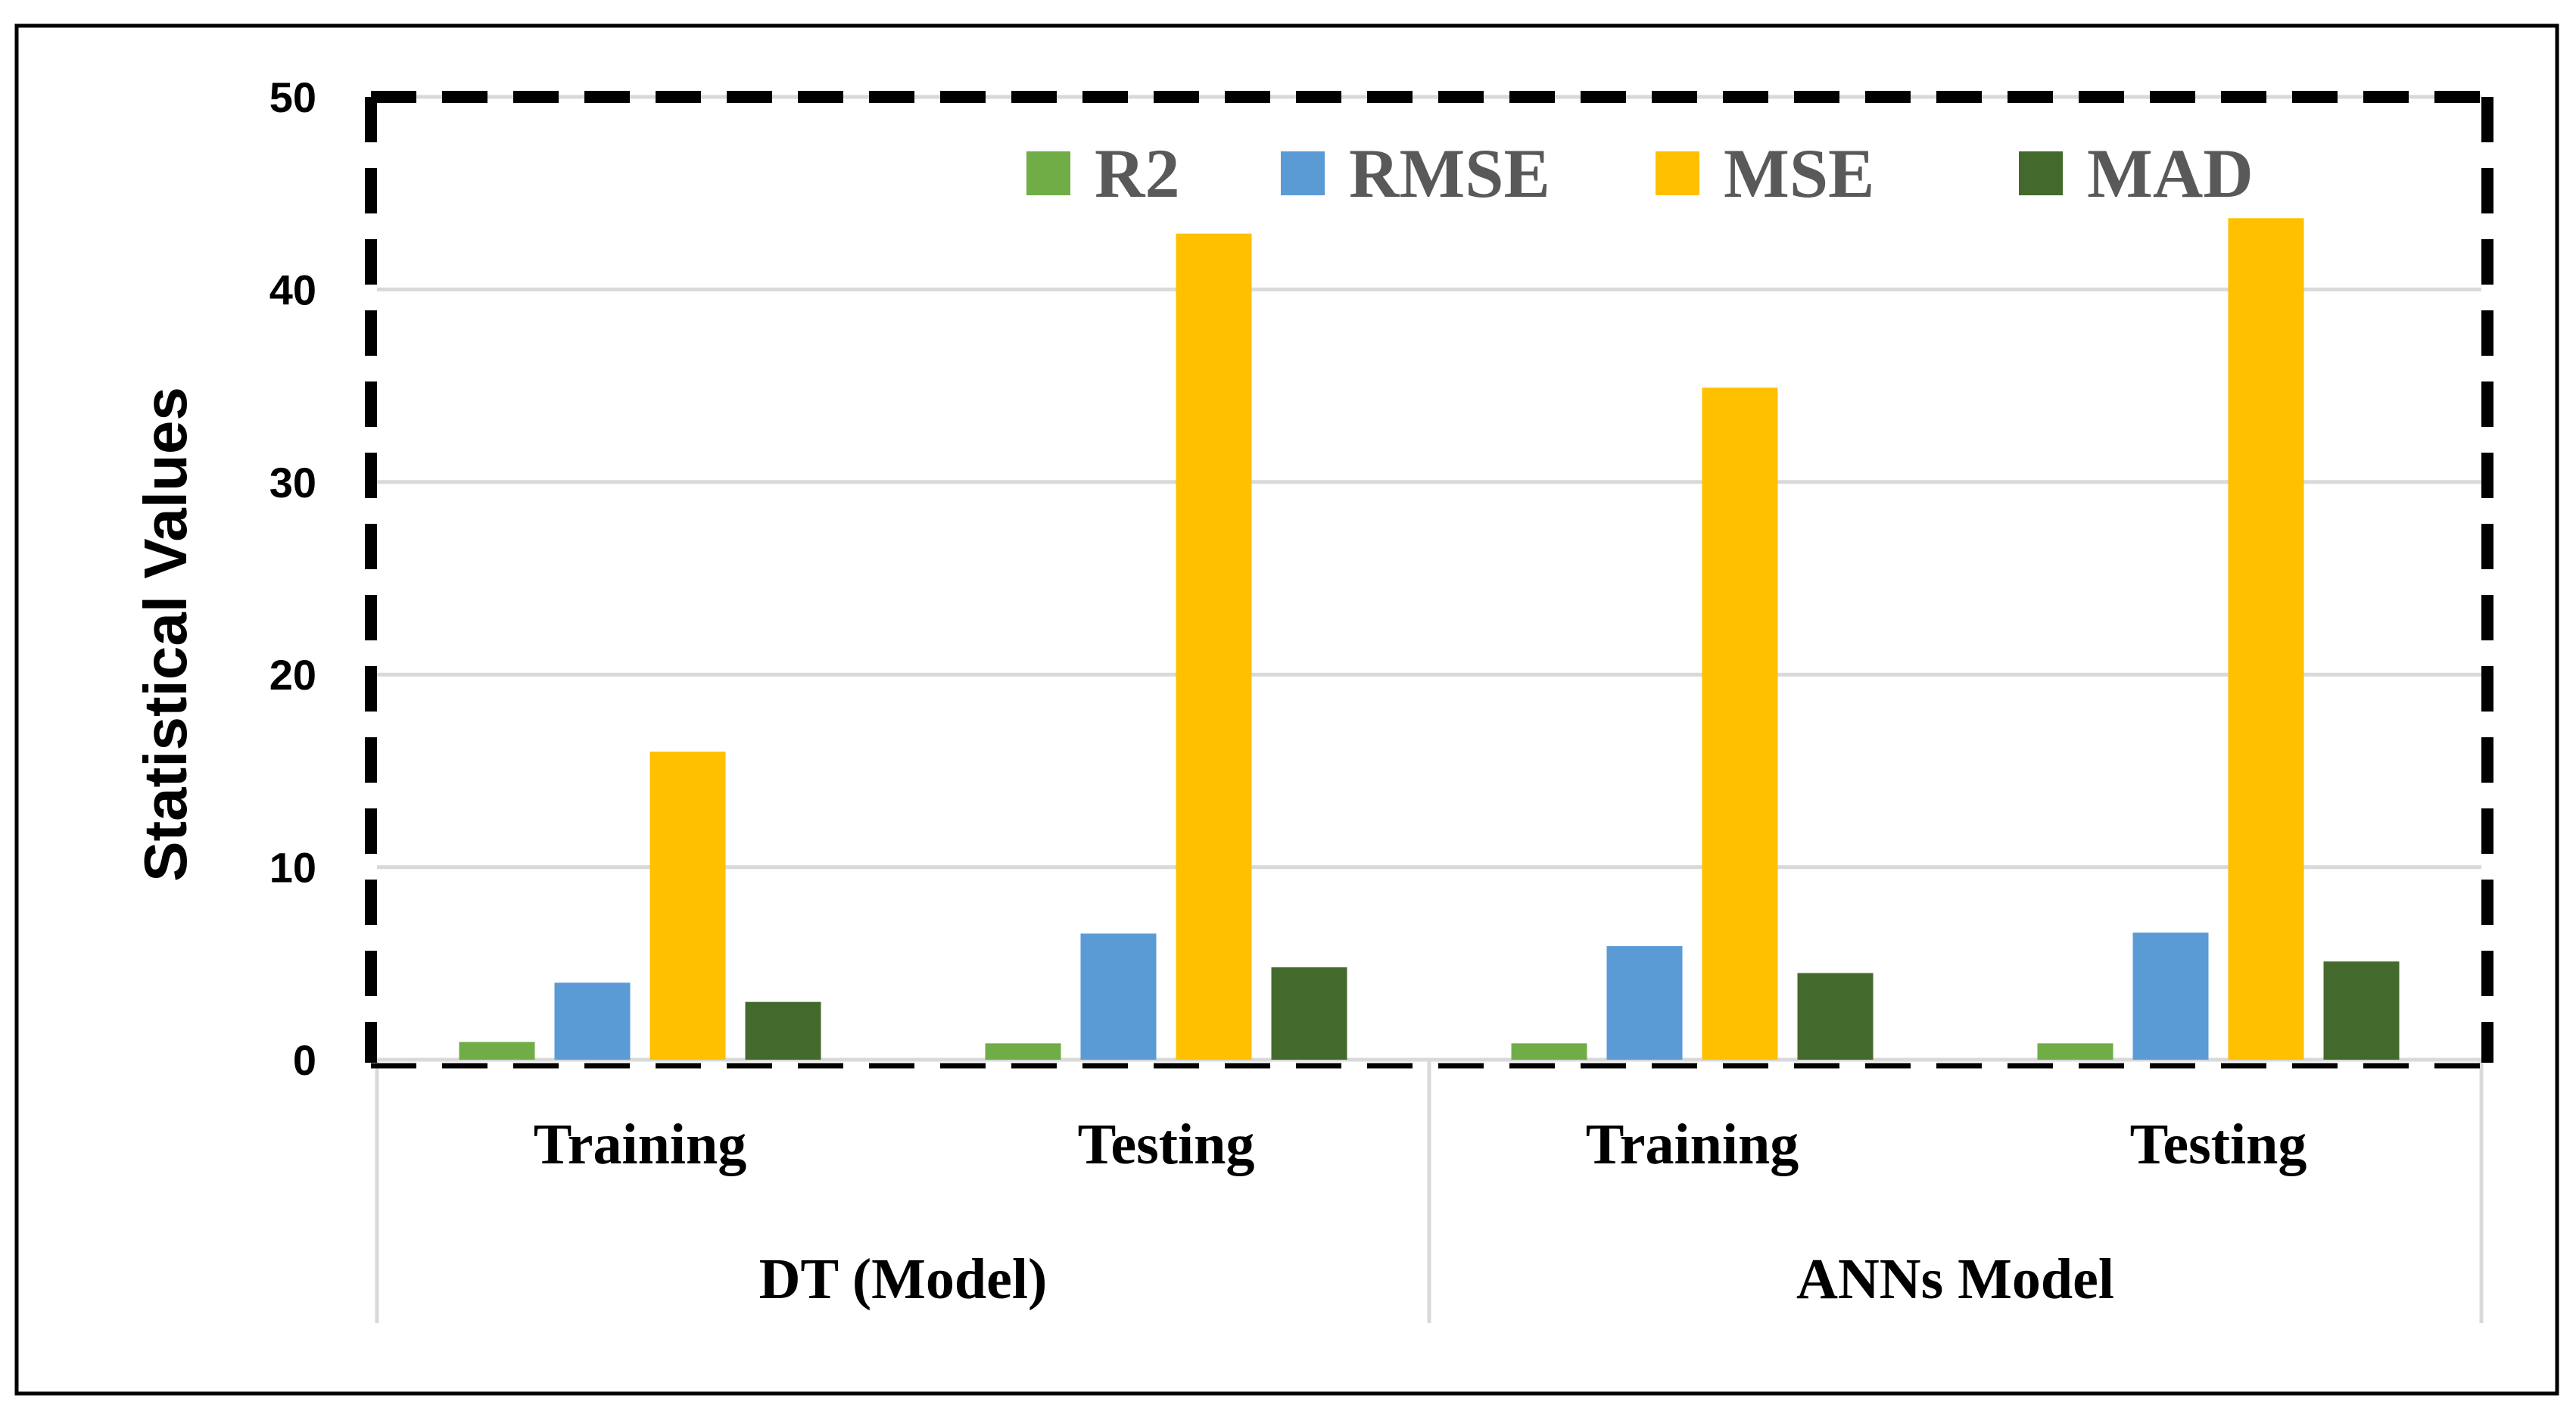 This screenshot has width=2576, height=1420. I want to click on legend-label-mad: MAD, so click(2170, 173).